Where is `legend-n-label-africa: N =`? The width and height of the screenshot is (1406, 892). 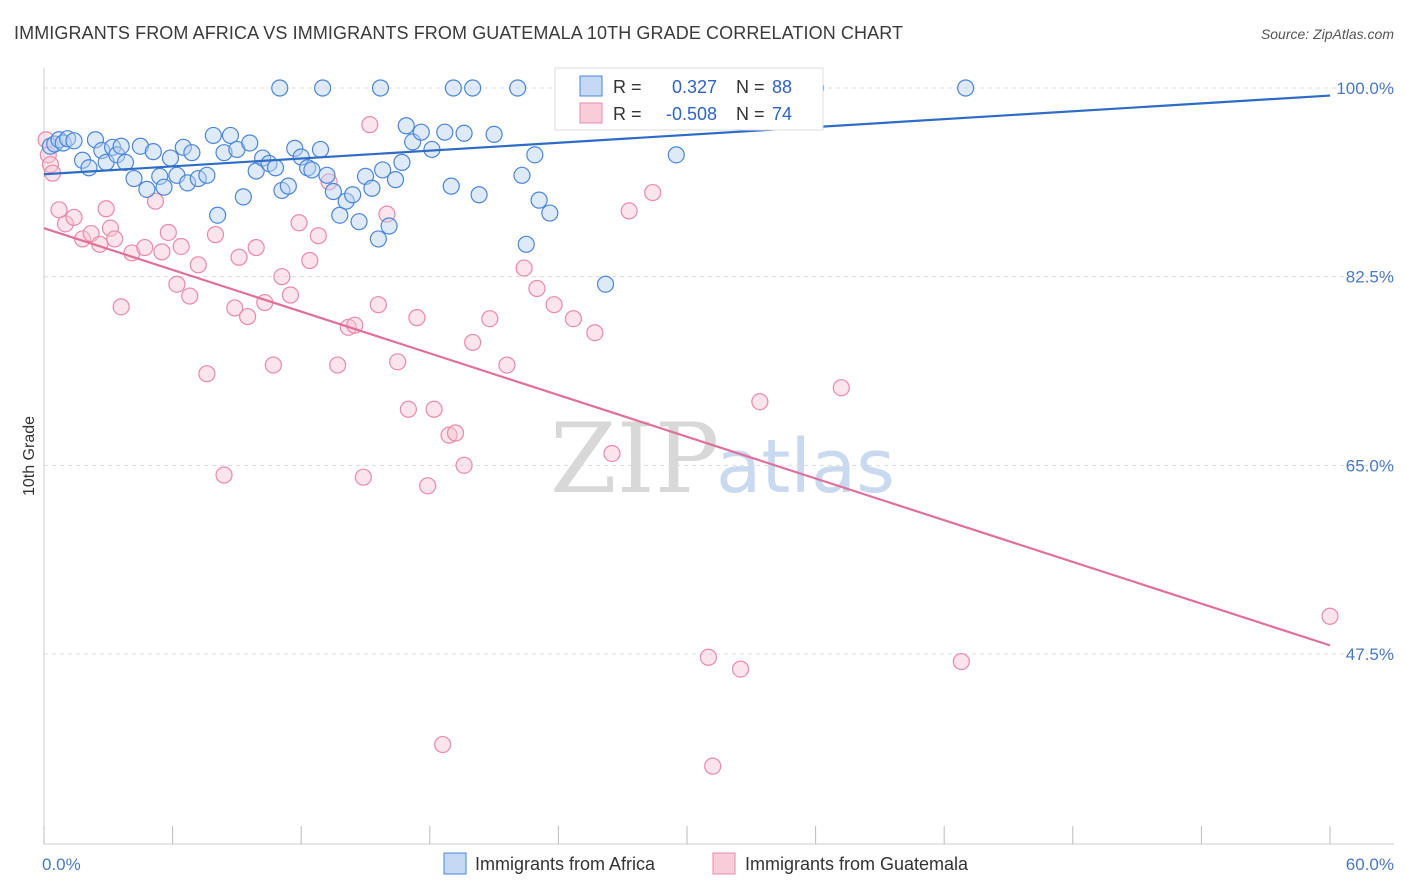 legend-n-label-africa: N = is located at coordinates (750, 87).